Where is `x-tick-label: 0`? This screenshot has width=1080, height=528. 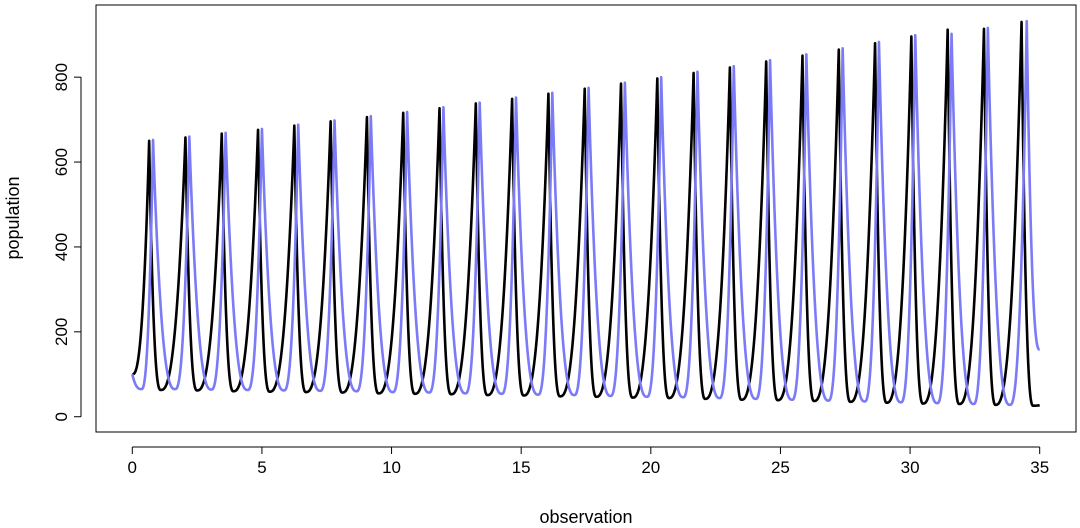 x-tick-label: 0 is located at coordinates (132, 467).